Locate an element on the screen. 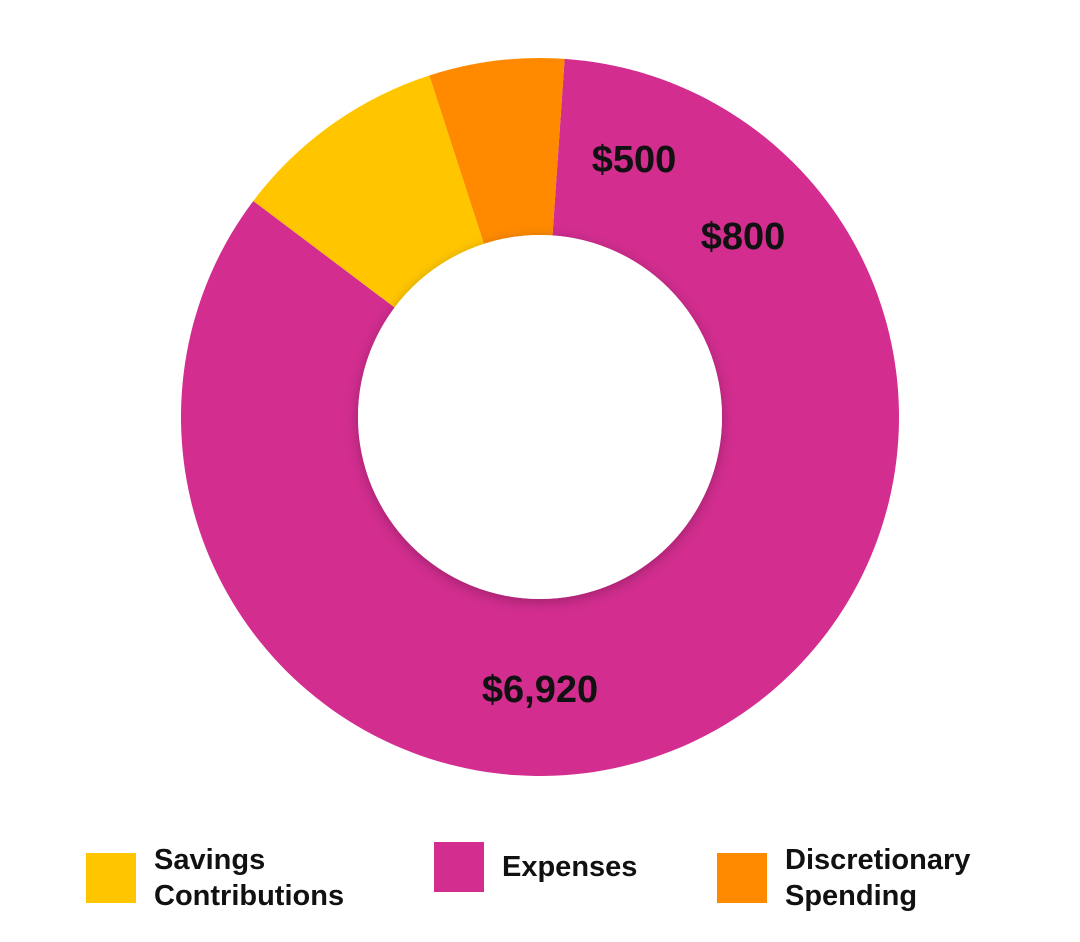  legend-item-discretionary-spending: Discretionary Spending is located at coordinates (843, 878).